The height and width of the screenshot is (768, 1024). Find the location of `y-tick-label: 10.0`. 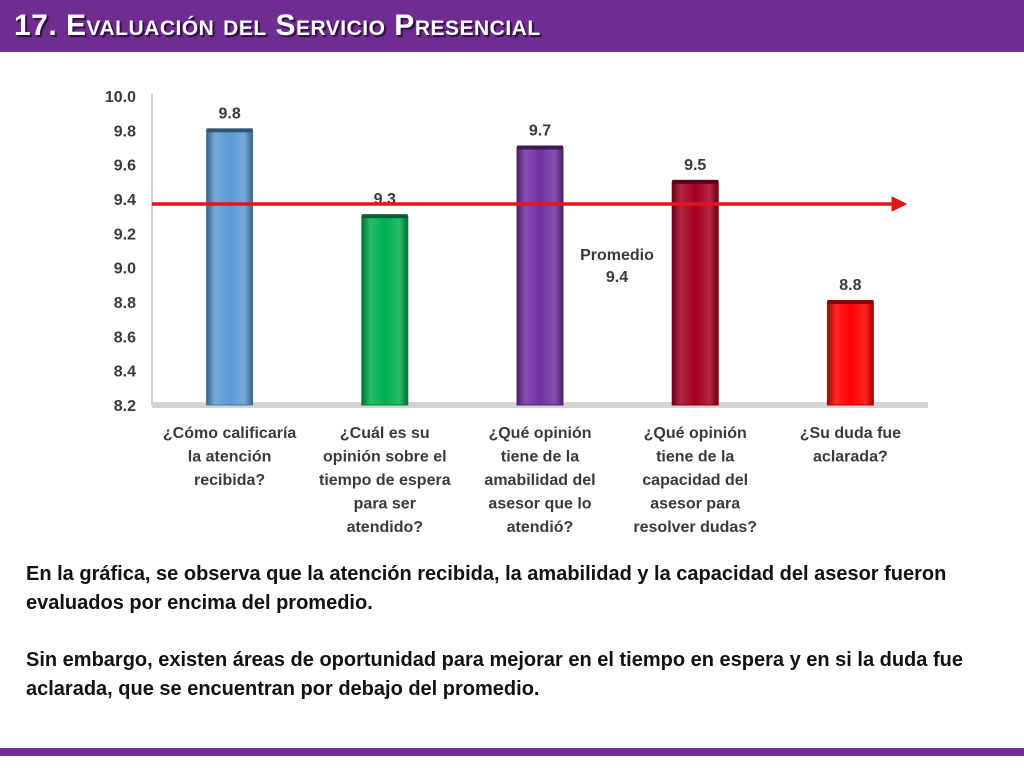

y-tick-label: 10.0 is located at coordinates (120, 97).